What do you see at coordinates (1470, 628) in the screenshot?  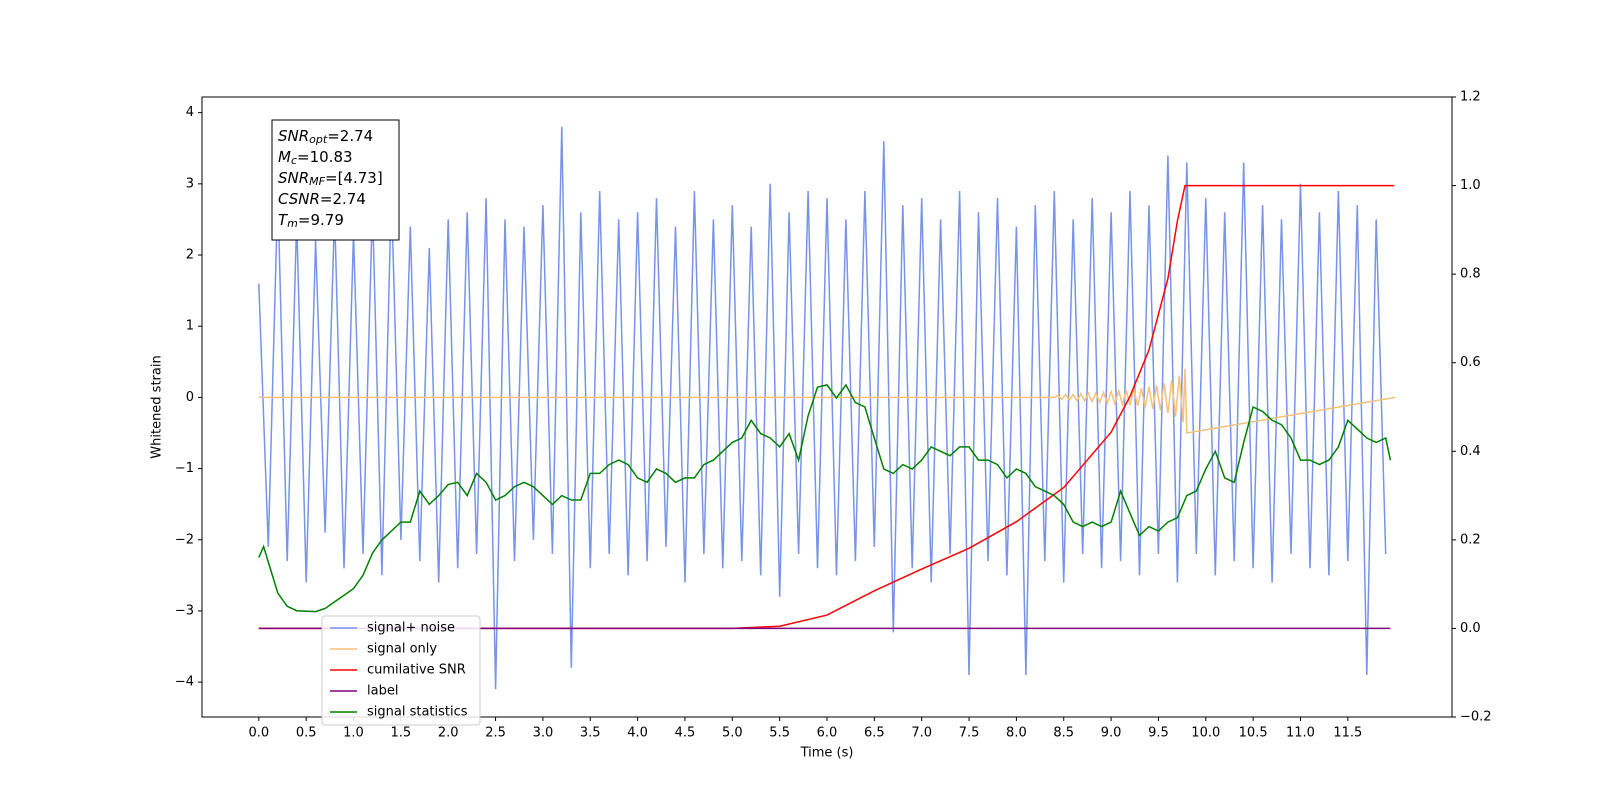 I see `y2-tick-label: 0.0` at bounding box center [1470, 628].